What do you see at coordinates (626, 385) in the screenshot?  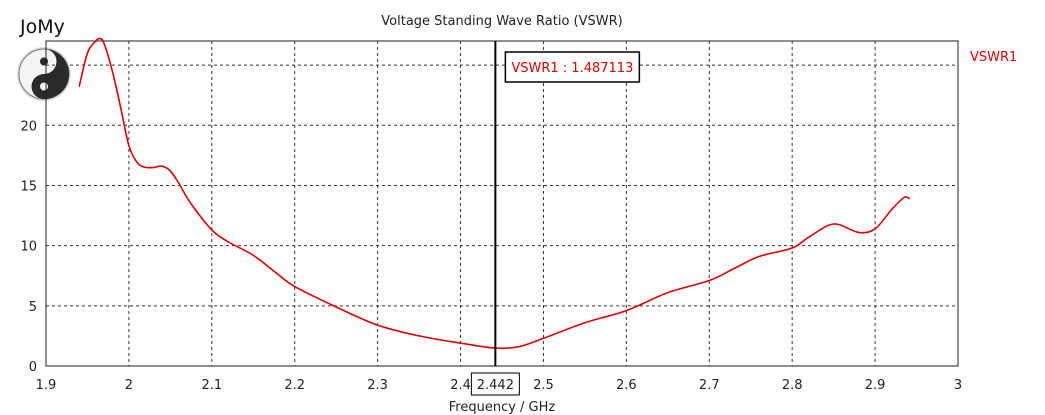 I see `x-tick-label: 2.6` at bounding box center [626, 385].